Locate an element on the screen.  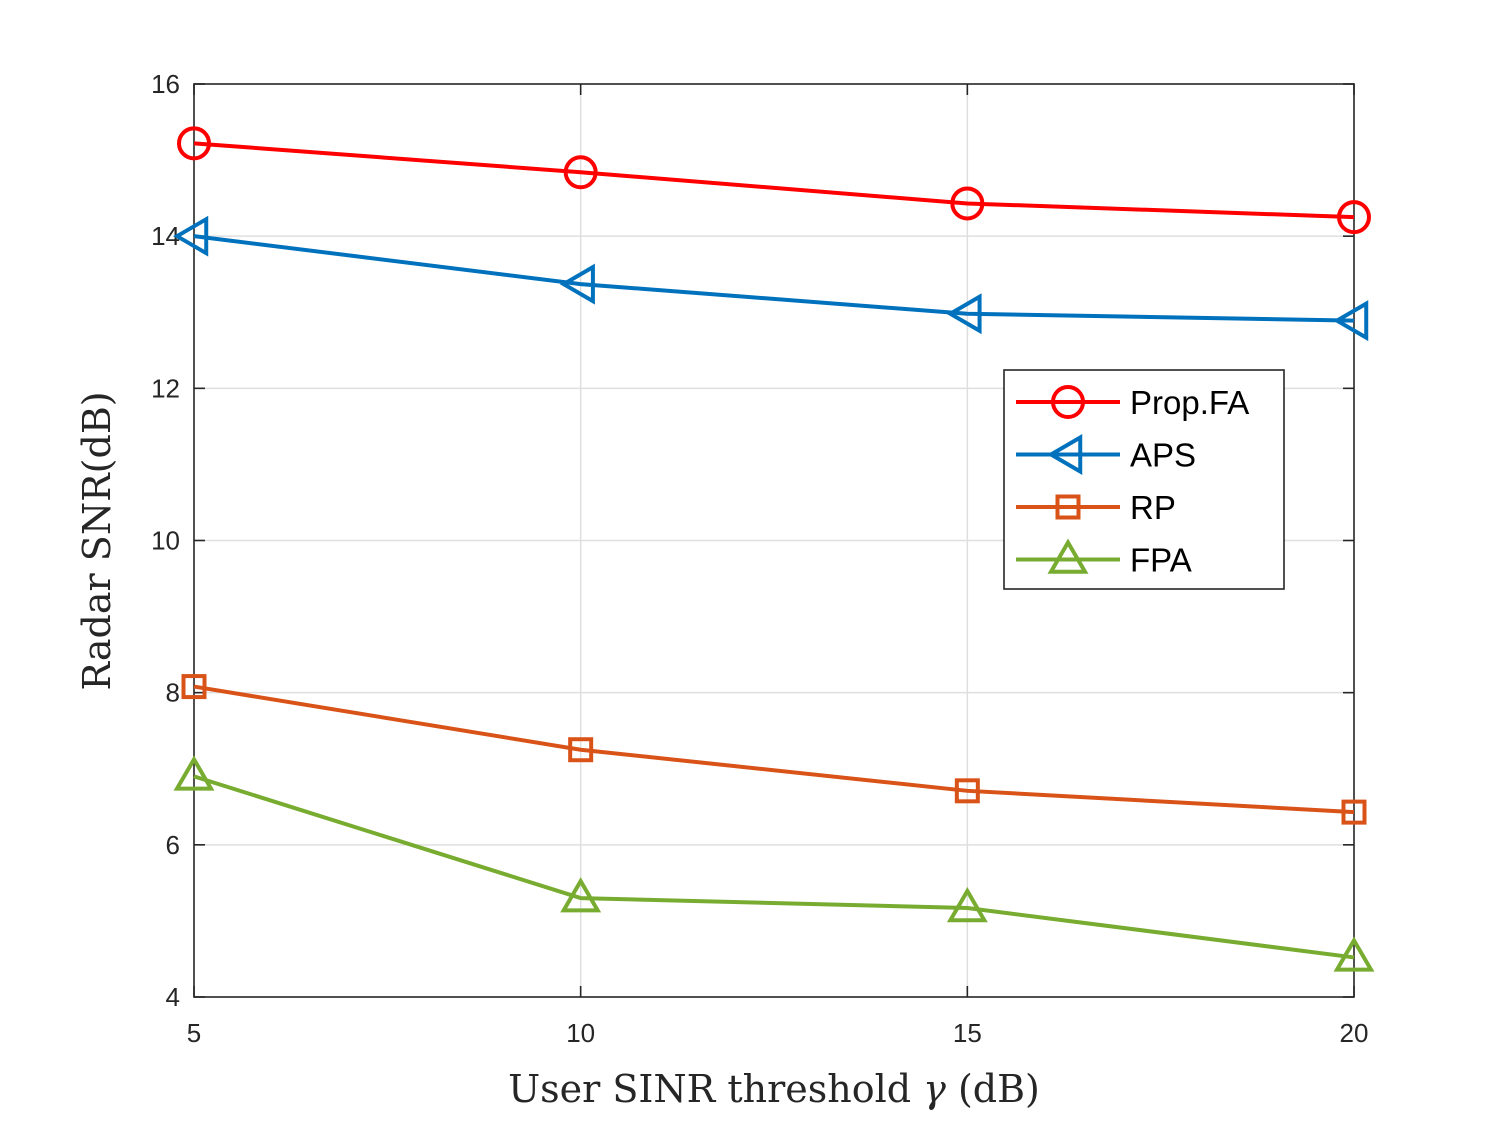
series-prop-fa is located at coordinates (774, 180).